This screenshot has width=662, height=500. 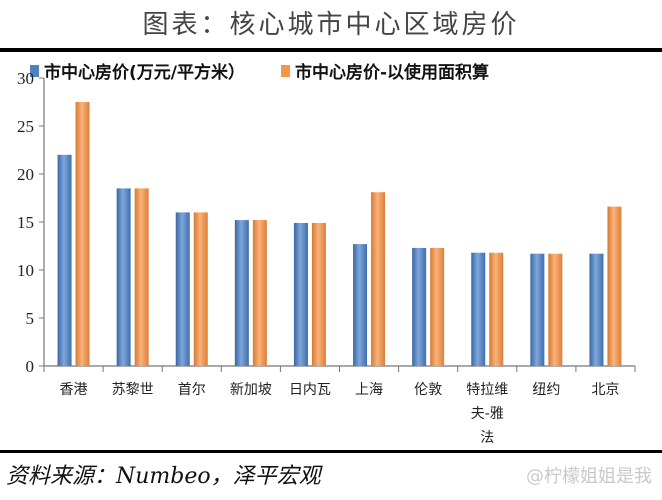 What do you see at coordinates (25, 78) in the screenshot?
I see `y-tick-label: 30` at bounding box center [25, 78].